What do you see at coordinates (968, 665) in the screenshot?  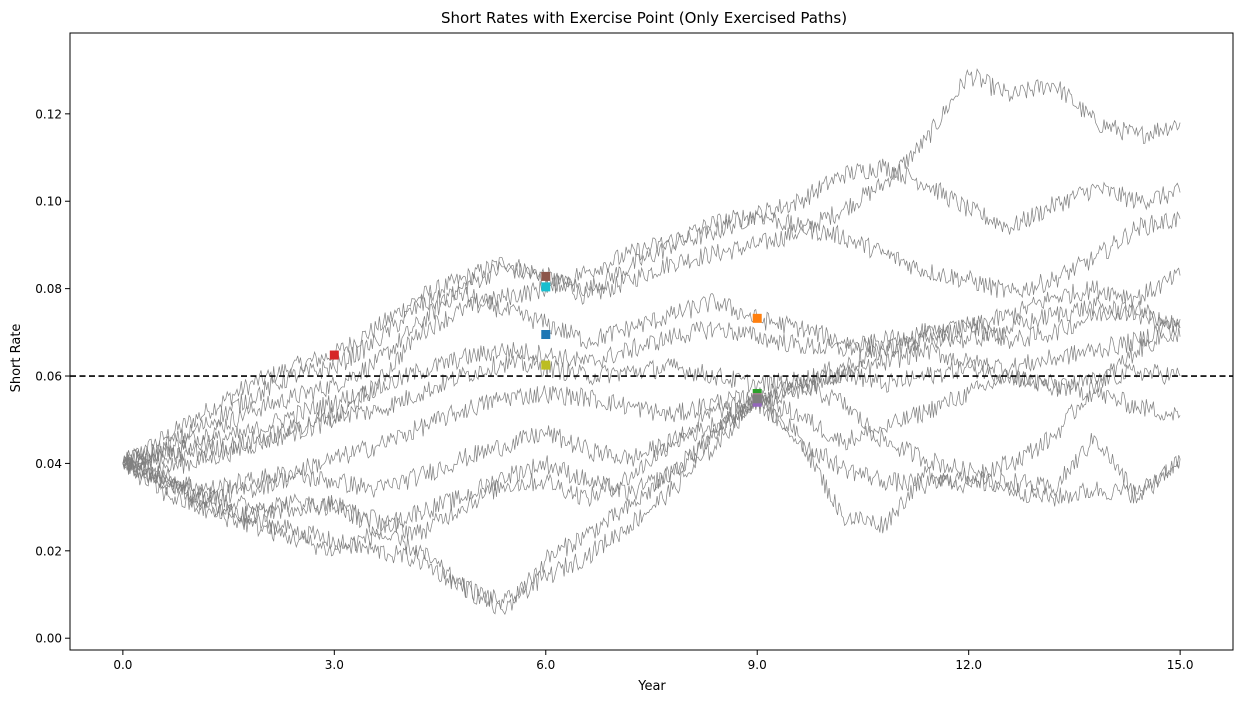 I see `x-tick-label-5: 12.0` at bounding box center [968, 665].